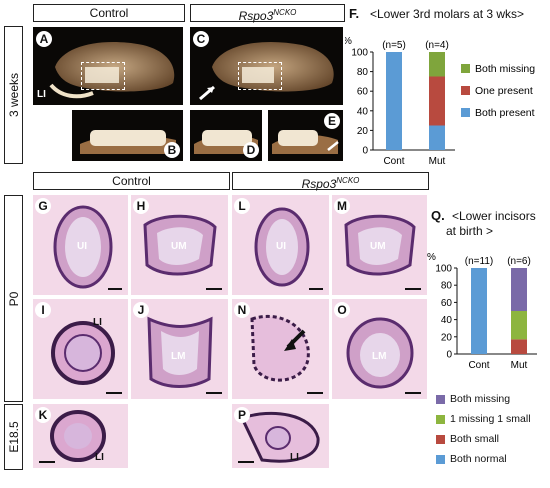 The height and width of the screenshot is (488, 550). I want to click on panel-k-lower-incisor-e18-5: K LI, so click(80, 436).